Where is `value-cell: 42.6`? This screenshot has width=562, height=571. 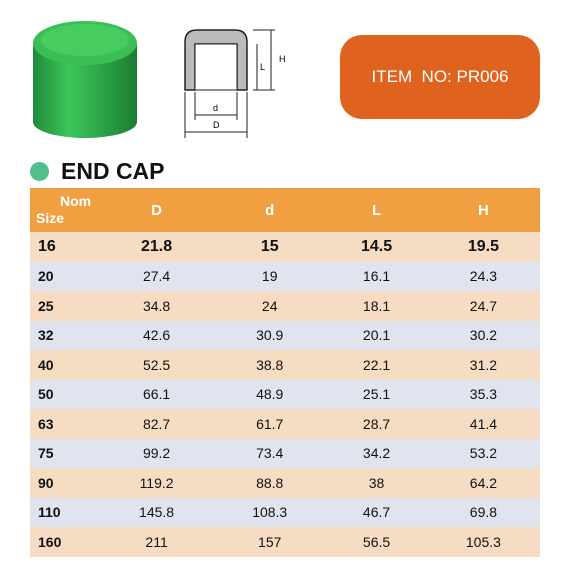 value-cell: 42.6 is located at coordinates (157, 335).